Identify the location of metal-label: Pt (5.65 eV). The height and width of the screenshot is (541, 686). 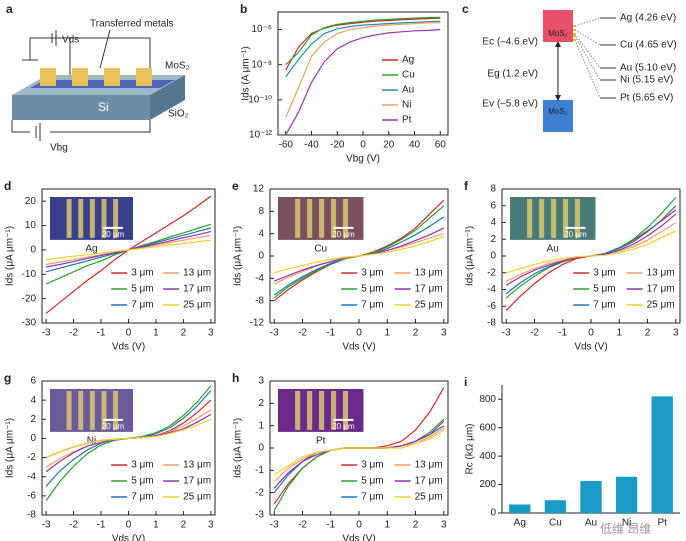
(646, 98).